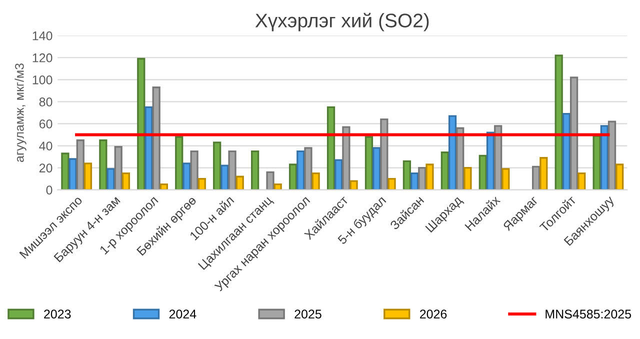  What do you see at coordinates (308, 314) in the screenshot?
I see `legend-label: 2025` at bounding box center [308, 314].